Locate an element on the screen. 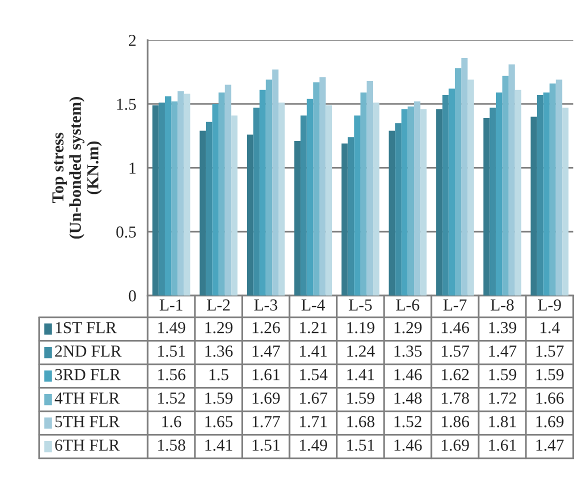 This screenshot has height=501, width=579. legend-label: 3RD FLR is located at coordinates (88, 374).